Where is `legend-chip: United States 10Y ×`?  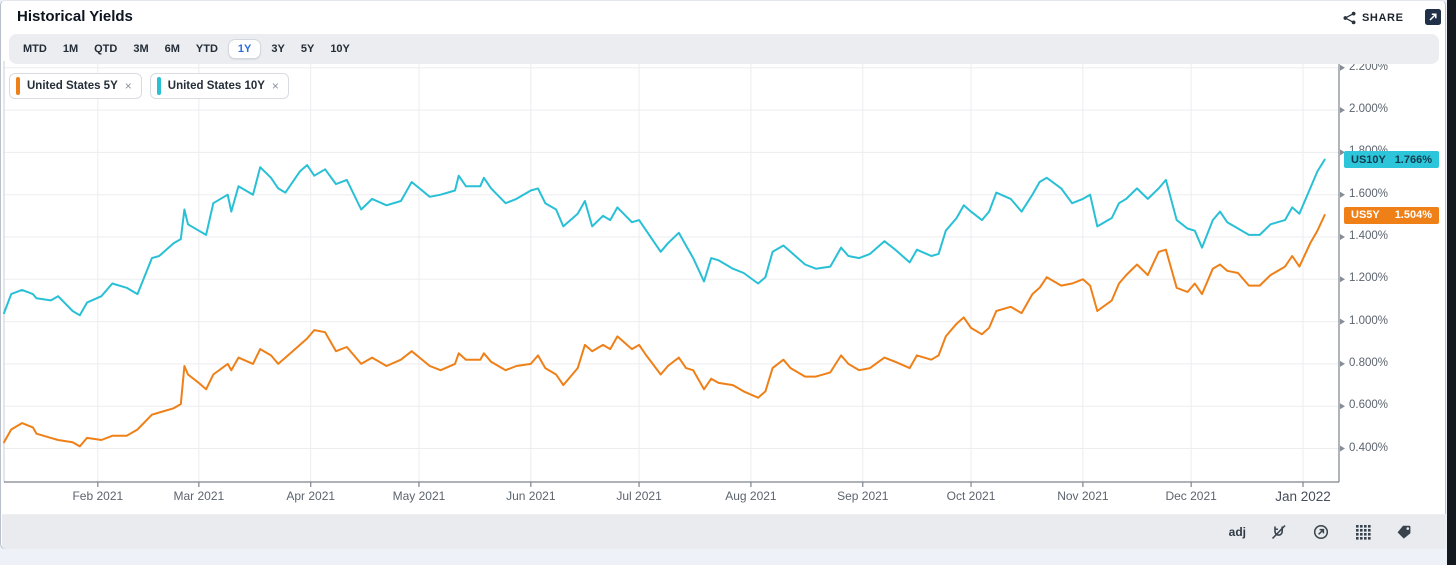
legend-chip: United States 10Y × is located at coordinates (219, 86).